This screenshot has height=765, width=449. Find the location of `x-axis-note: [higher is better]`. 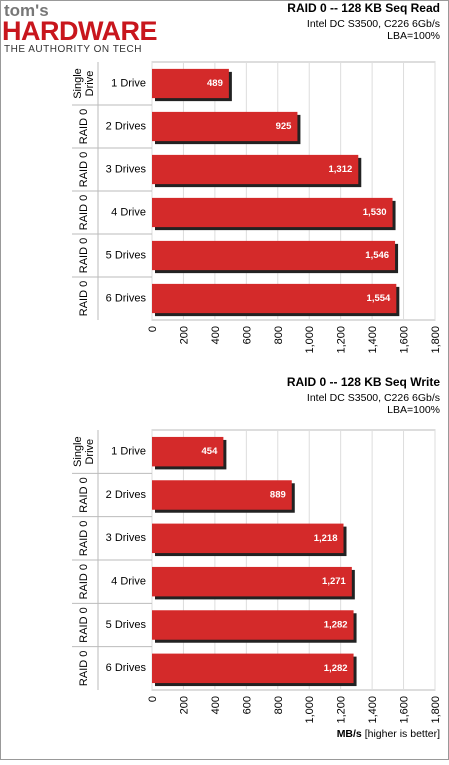

x-axis-note: [higher is better] is located at coordinates (402, 734).